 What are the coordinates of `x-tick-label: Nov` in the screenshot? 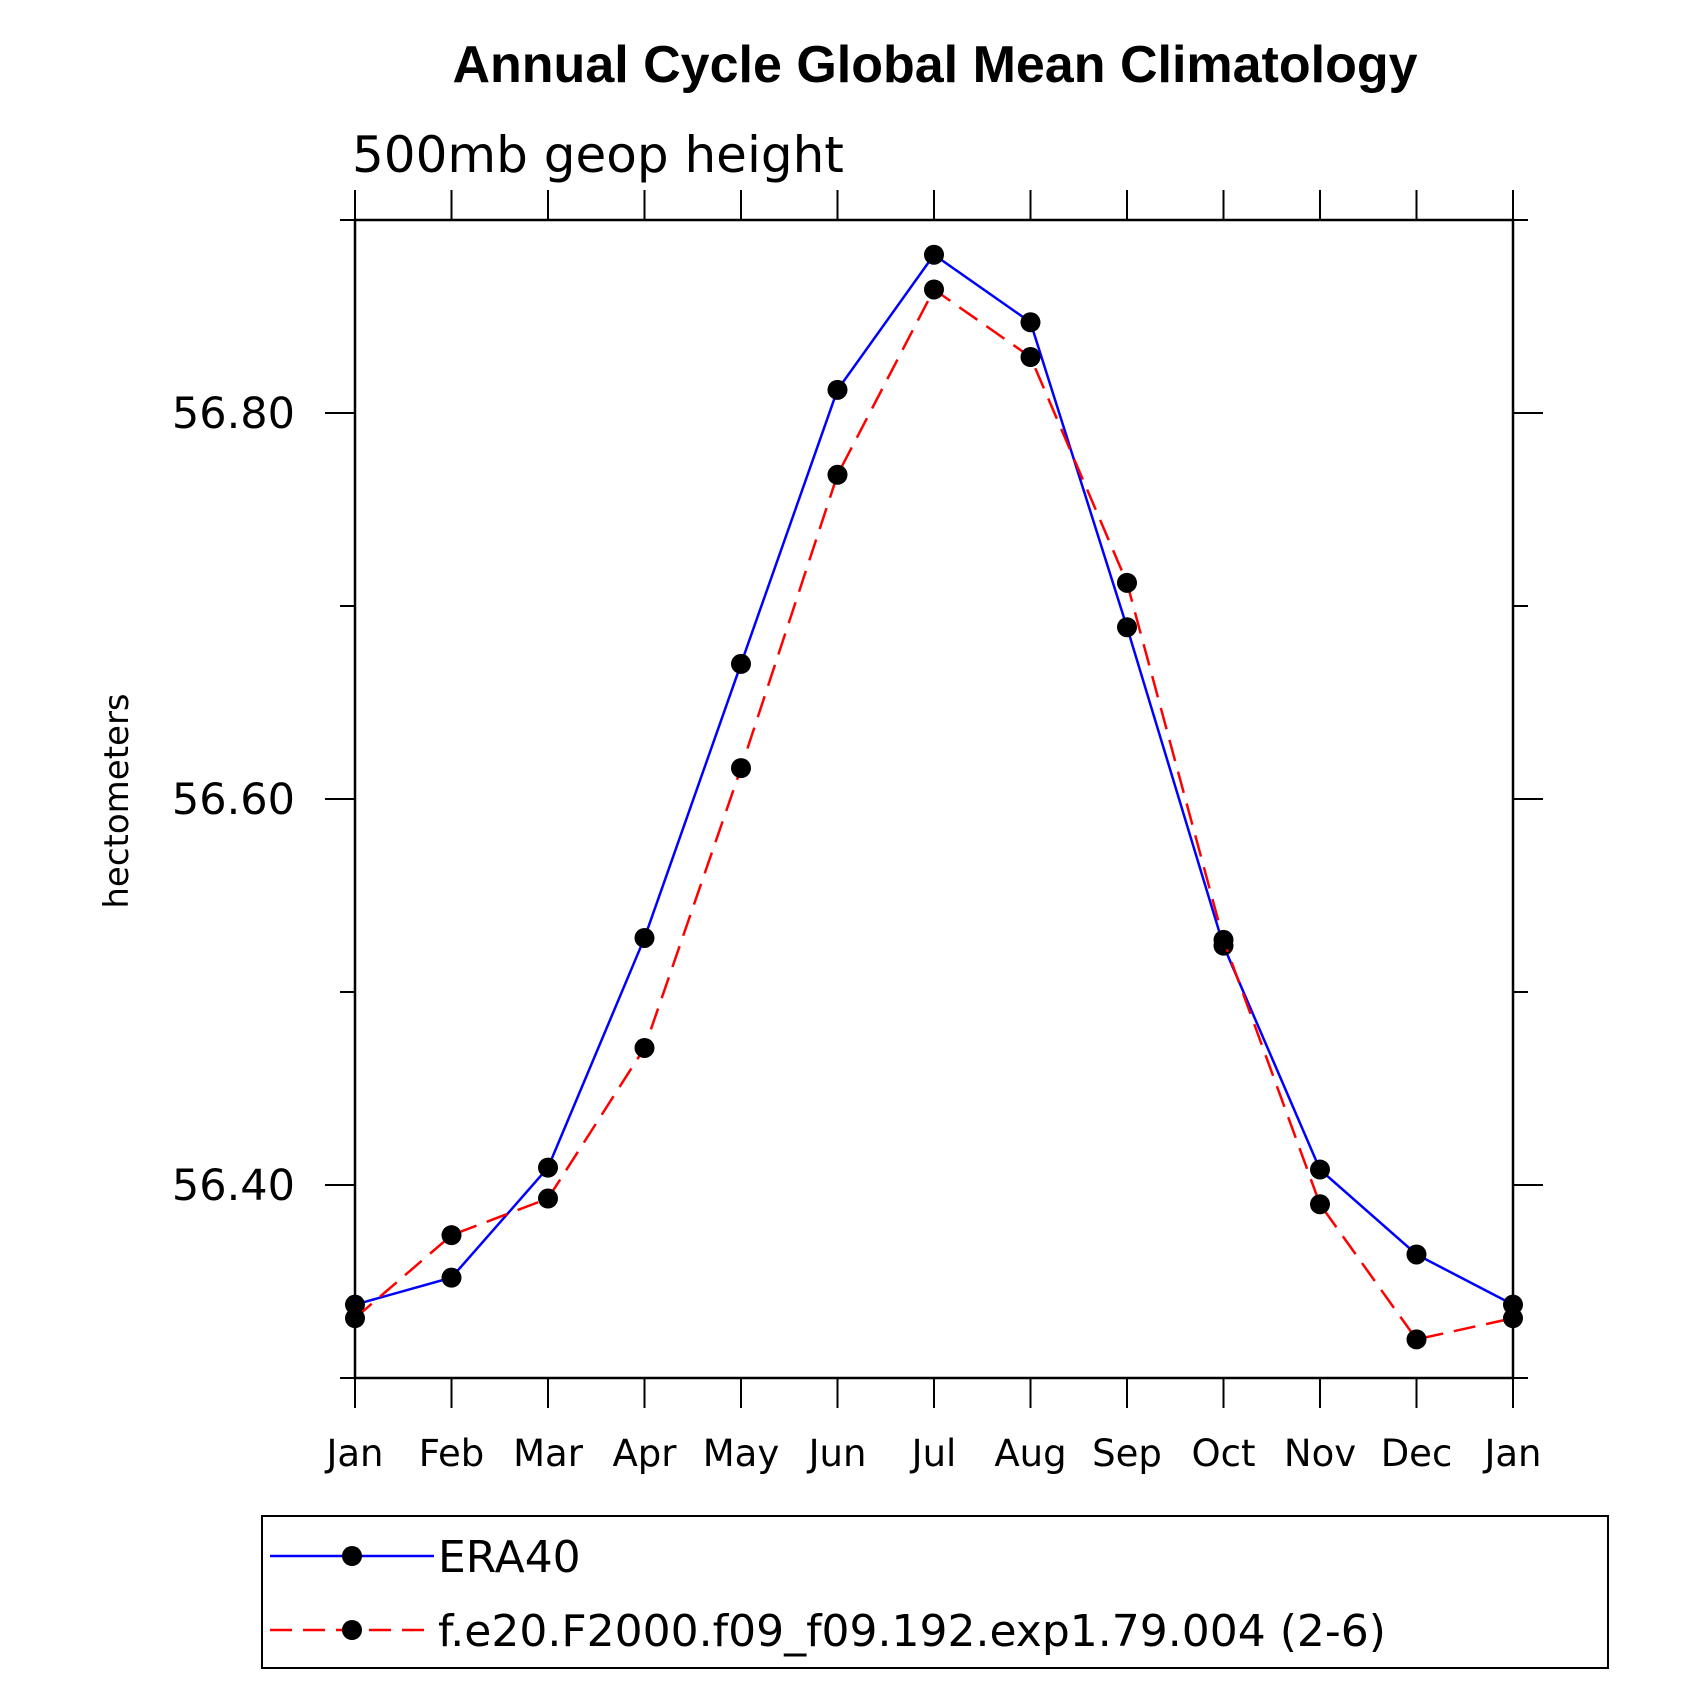 It's located at (1320, 1453).